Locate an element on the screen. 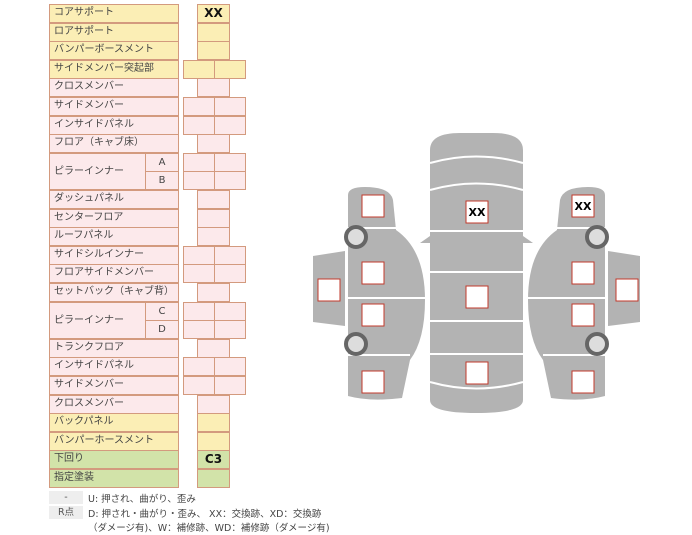  left-side-body is located at coordinates (386, 293).